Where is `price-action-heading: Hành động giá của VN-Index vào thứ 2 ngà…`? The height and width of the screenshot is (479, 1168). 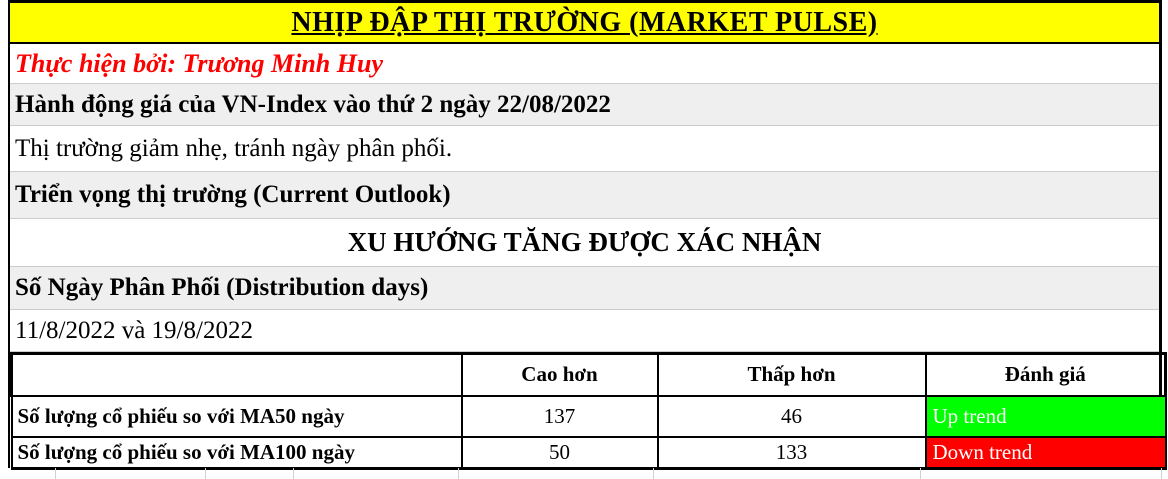
price-action-heading: Hành động giá của VN-Index vào thứ 2 ngà… is located at coordinates (313, 104).